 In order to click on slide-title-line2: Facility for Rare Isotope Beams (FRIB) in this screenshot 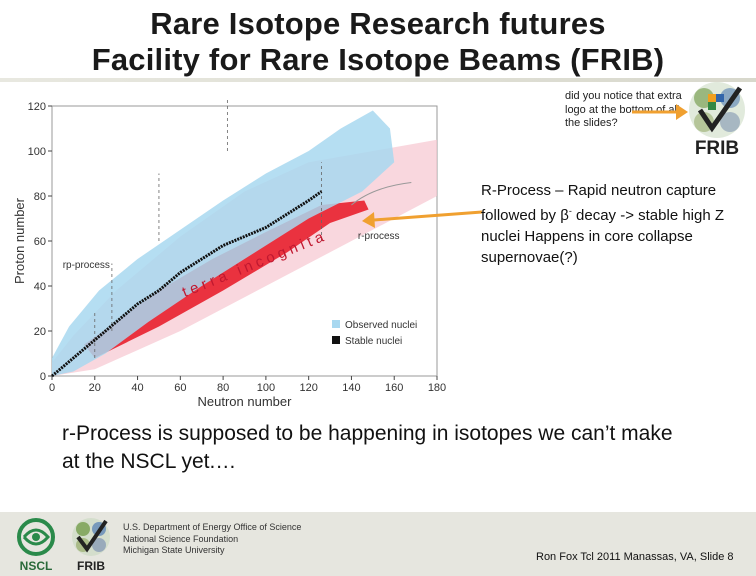, I will do `click(378, 59)`.